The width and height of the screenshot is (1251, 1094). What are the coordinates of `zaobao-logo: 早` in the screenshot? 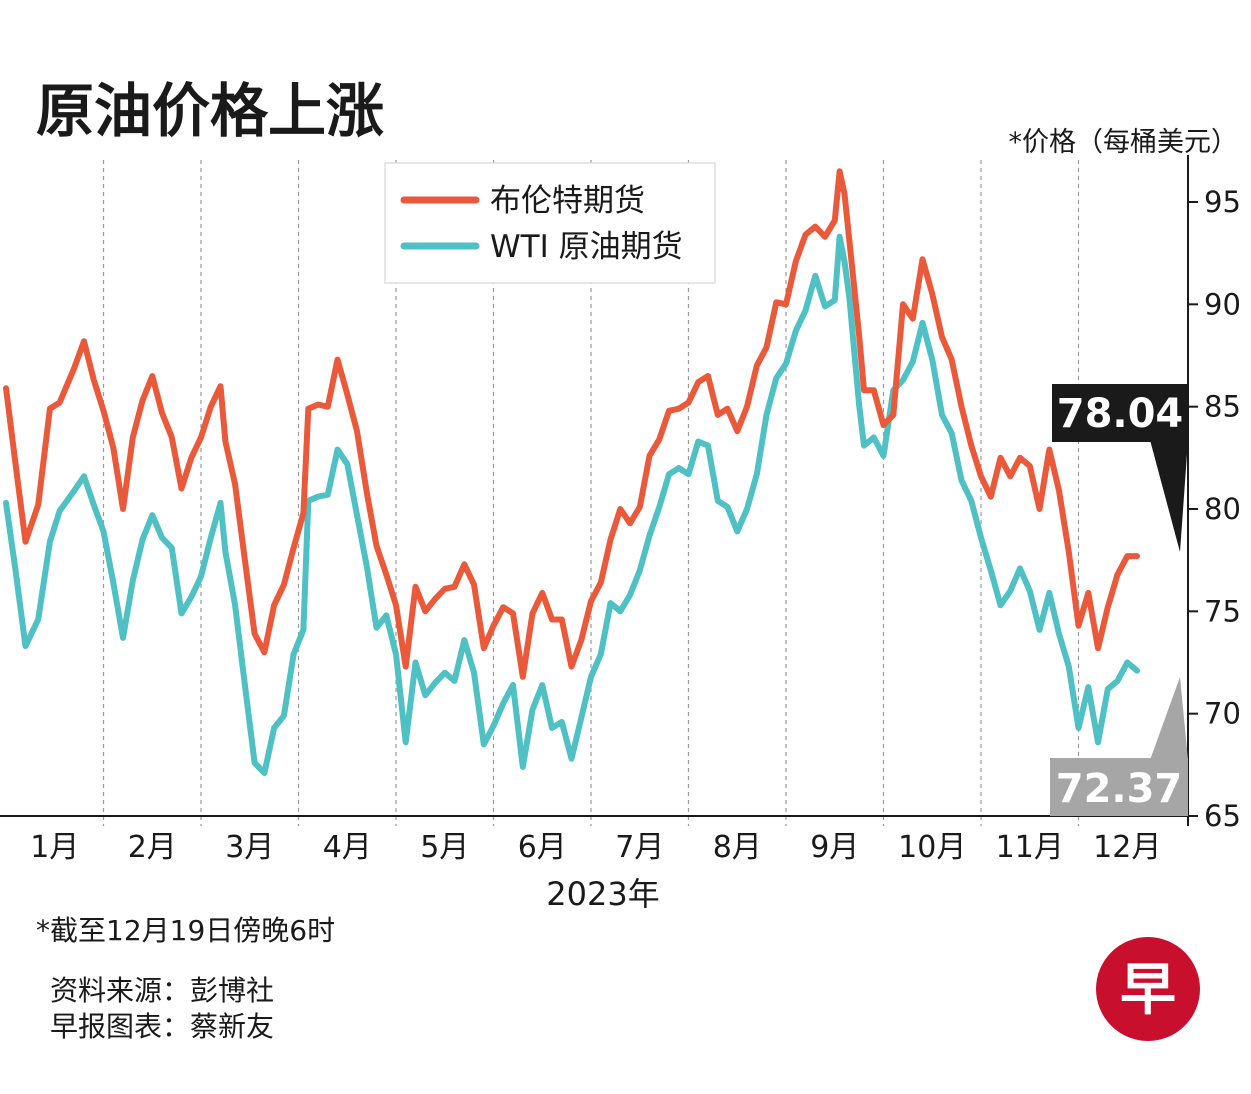 It's located at (1148, 989).